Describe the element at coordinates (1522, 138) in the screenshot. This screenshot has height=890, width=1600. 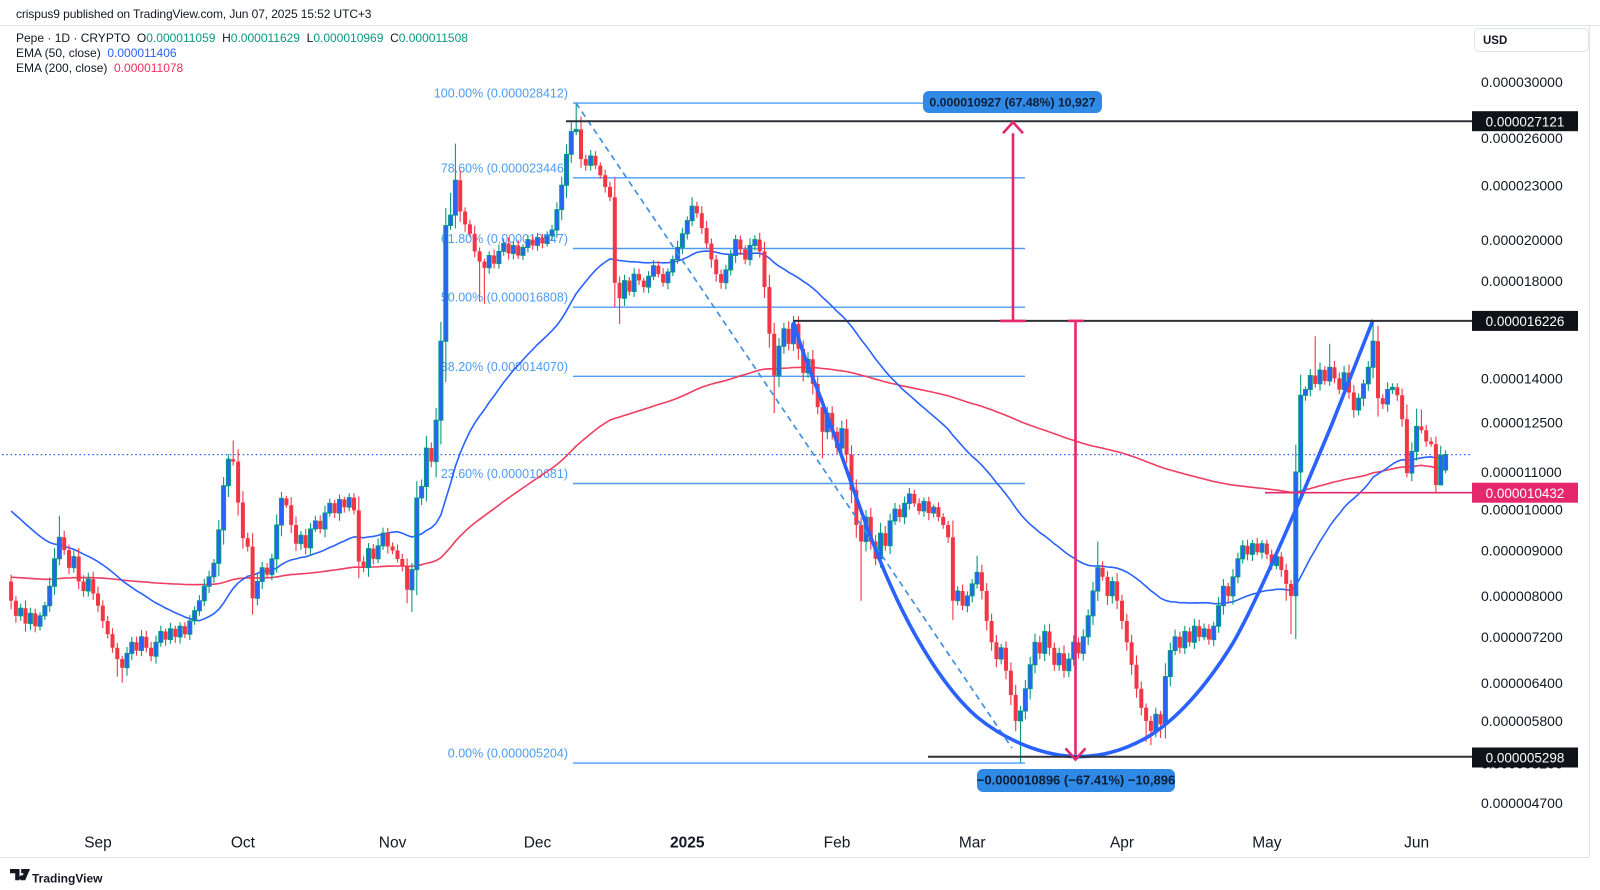
I see `svg-text: 0.000026000` at that location.